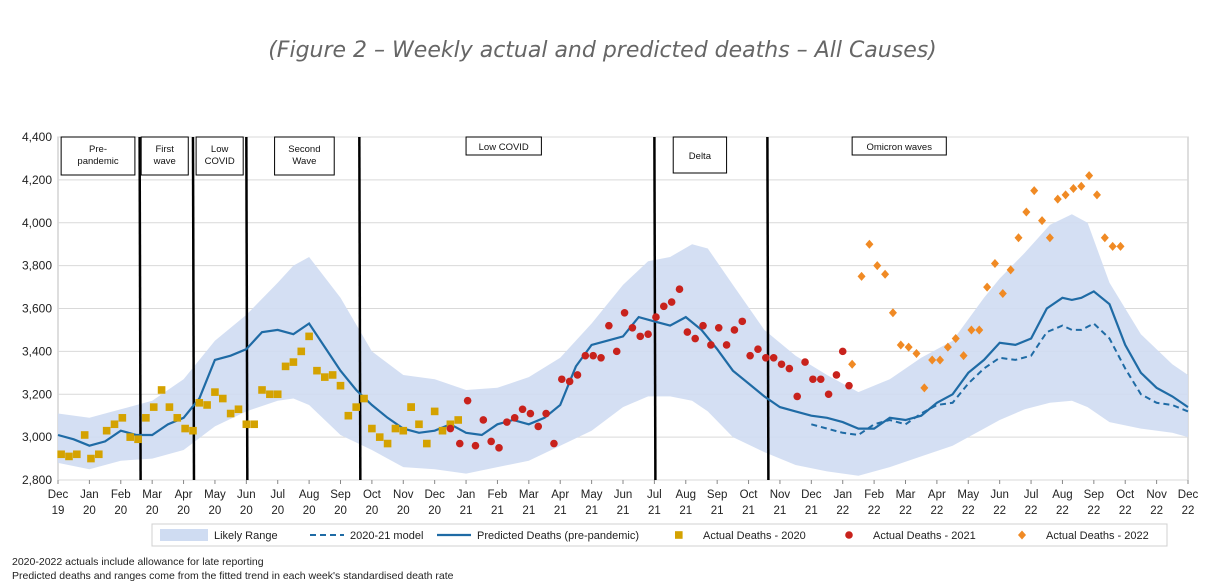 Image resolution: width=1205 pixels, height=586 pixels. What do you see at coordinates (1125, 495) in the screenshot?
I see `x-tick-month: Oct` at bounding box center [1125, 495].